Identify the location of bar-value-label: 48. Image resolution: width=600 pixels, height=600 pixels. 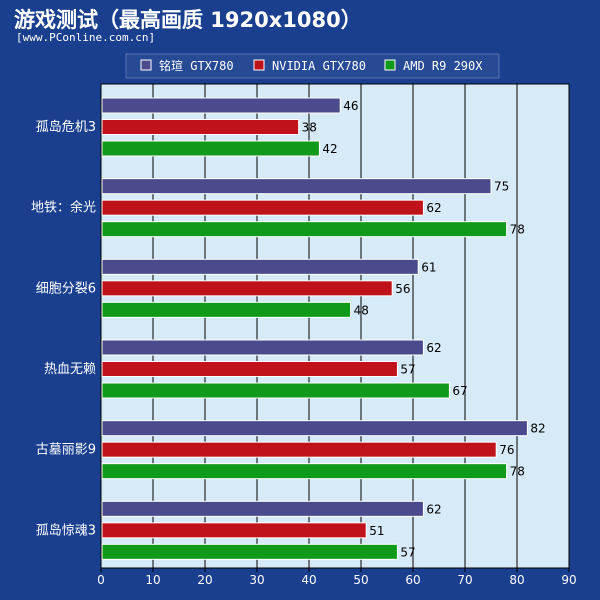
(361, 310).